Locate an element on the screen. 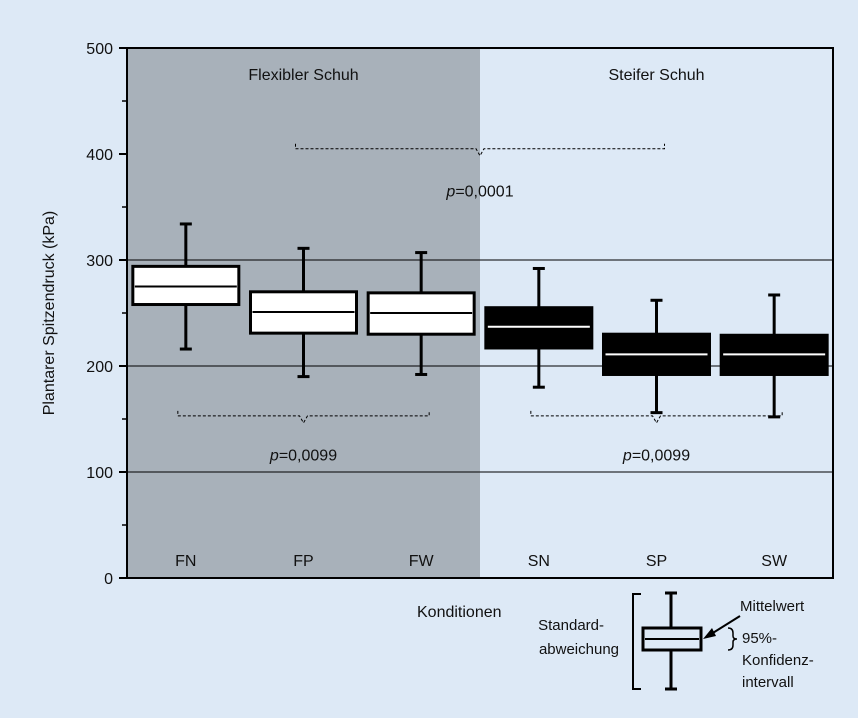 The width and height of the screenshot is (858, 718). legend-ci-label-line2: Konfidenz- is located at coordinates (778, 660).